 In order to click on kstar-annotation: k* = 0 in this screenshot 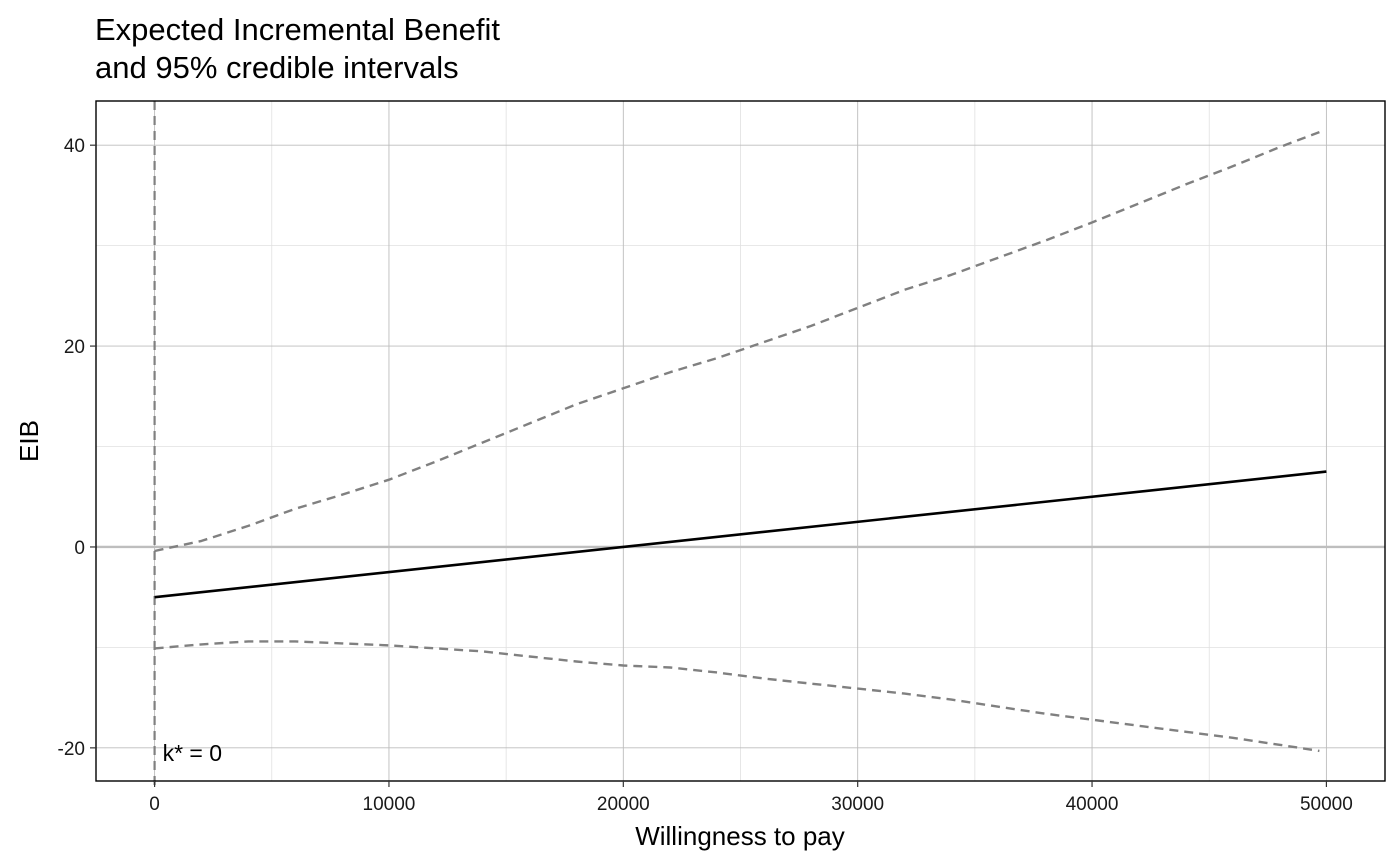, I will do `click(192, 753)`.